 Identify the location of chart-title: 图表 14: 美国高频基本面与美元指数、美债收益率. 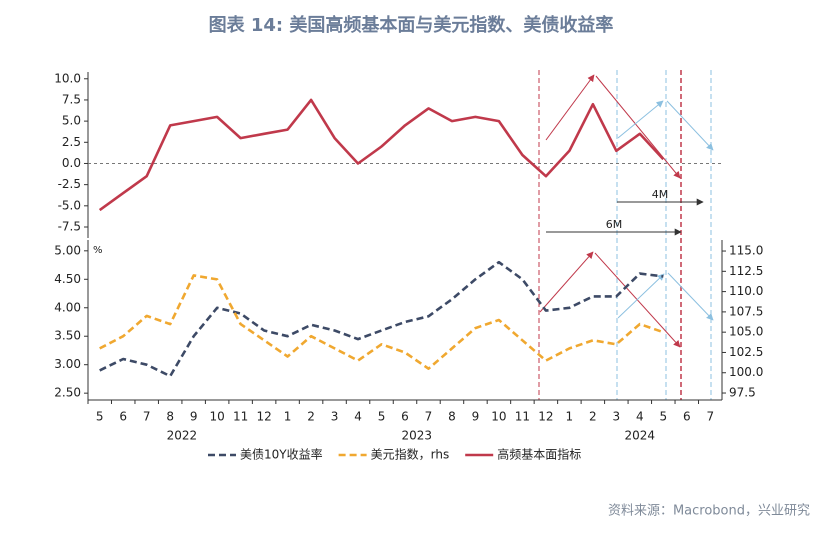
(411, 25).